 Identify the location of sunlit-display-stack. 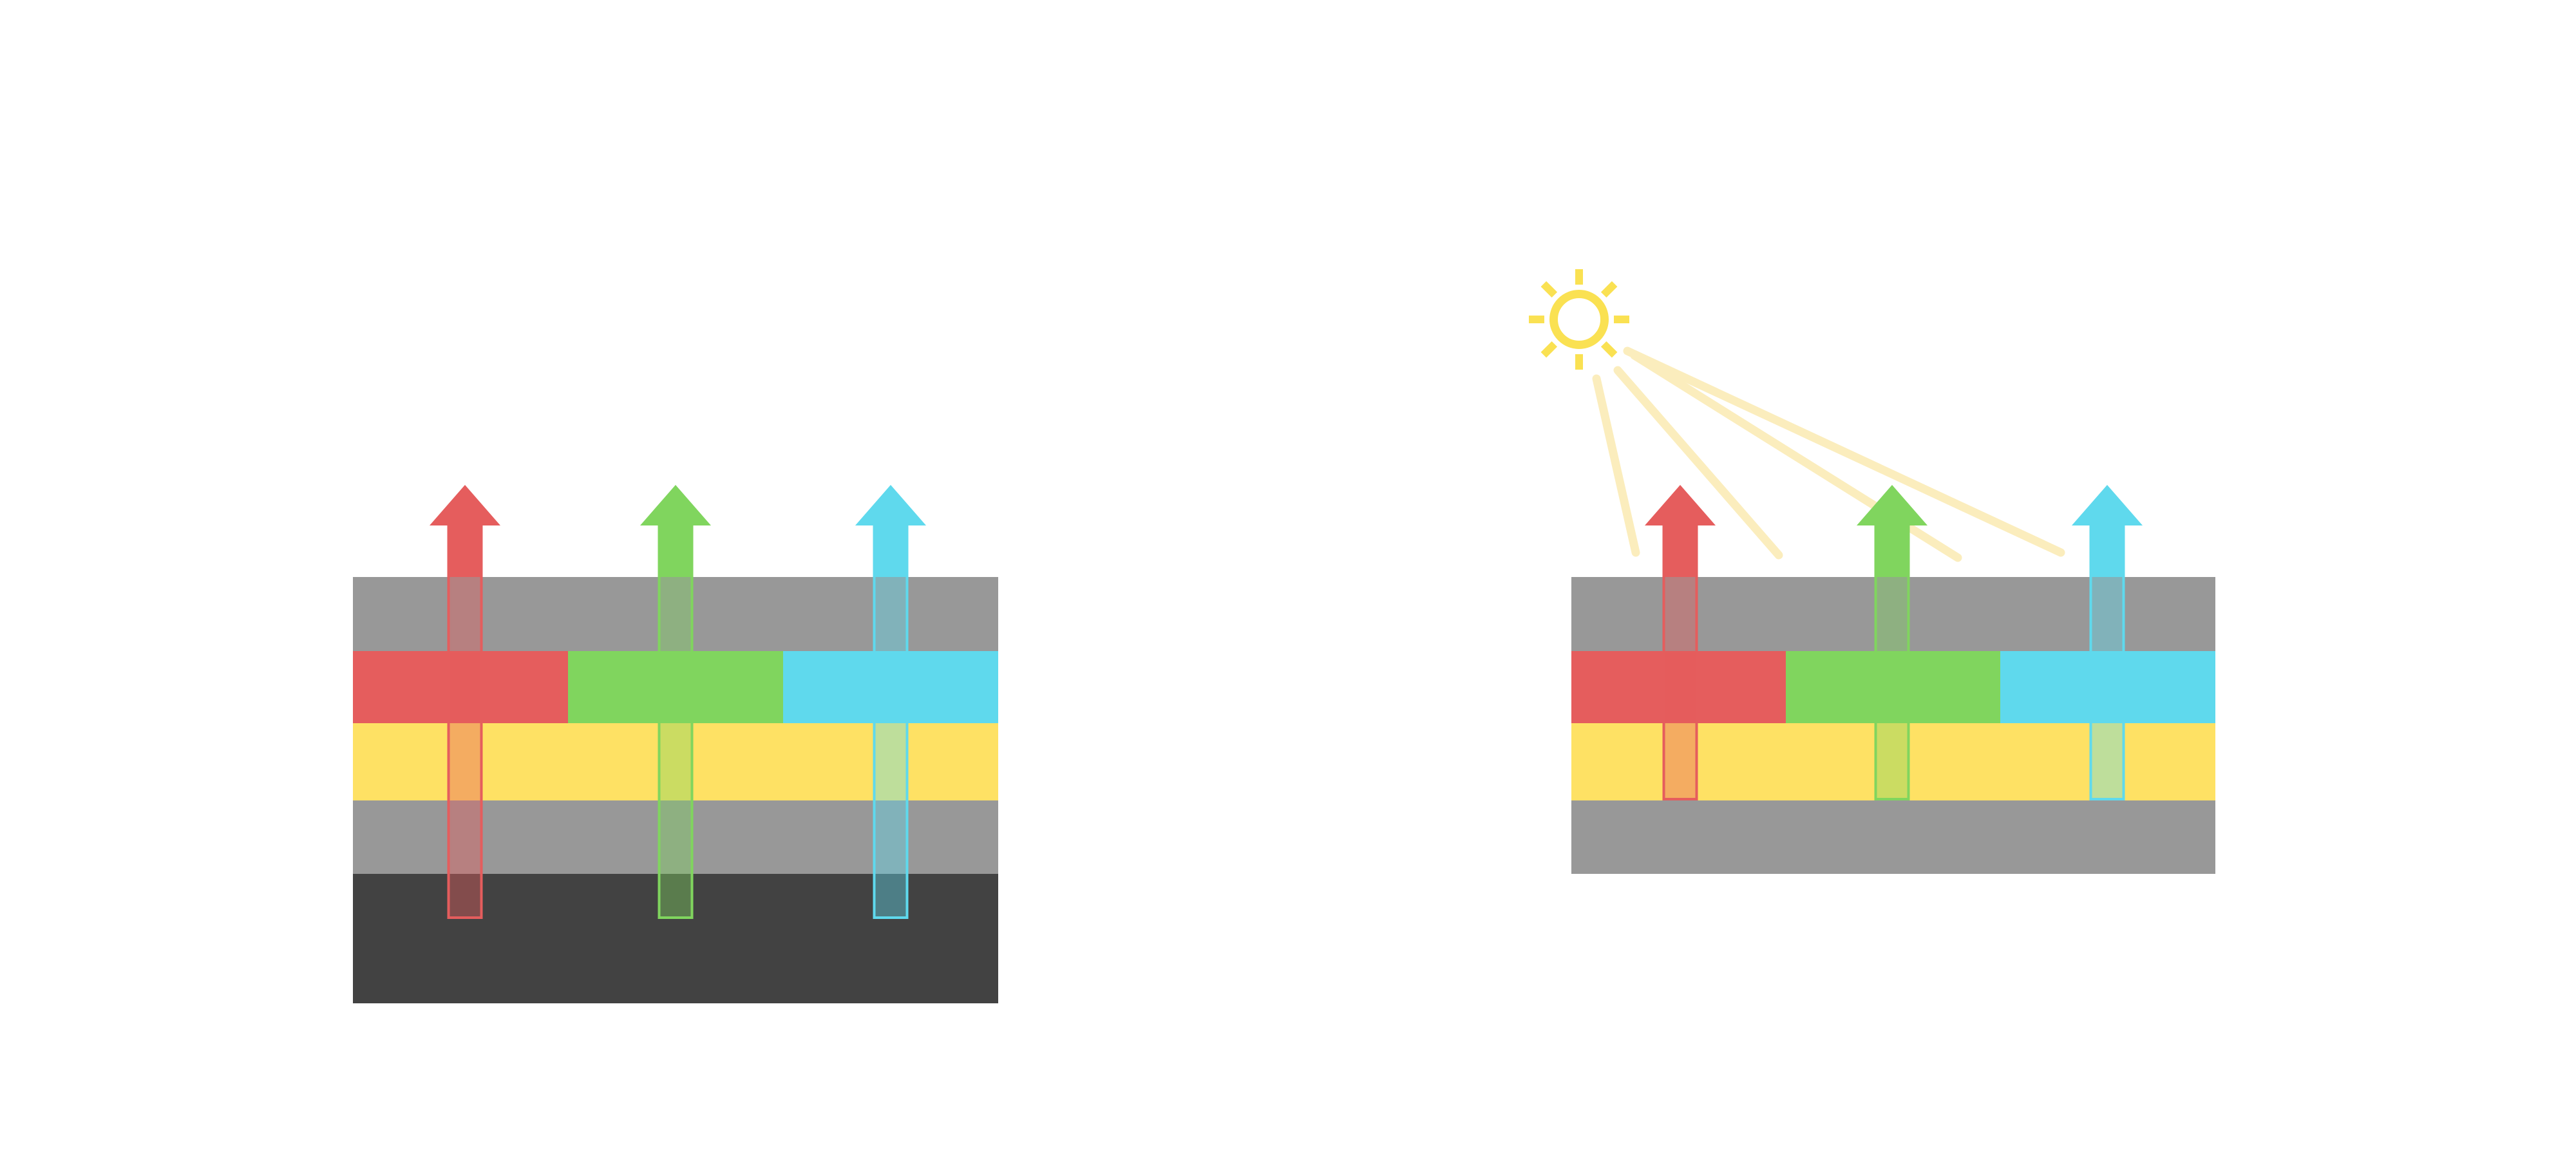
(1872, 571).